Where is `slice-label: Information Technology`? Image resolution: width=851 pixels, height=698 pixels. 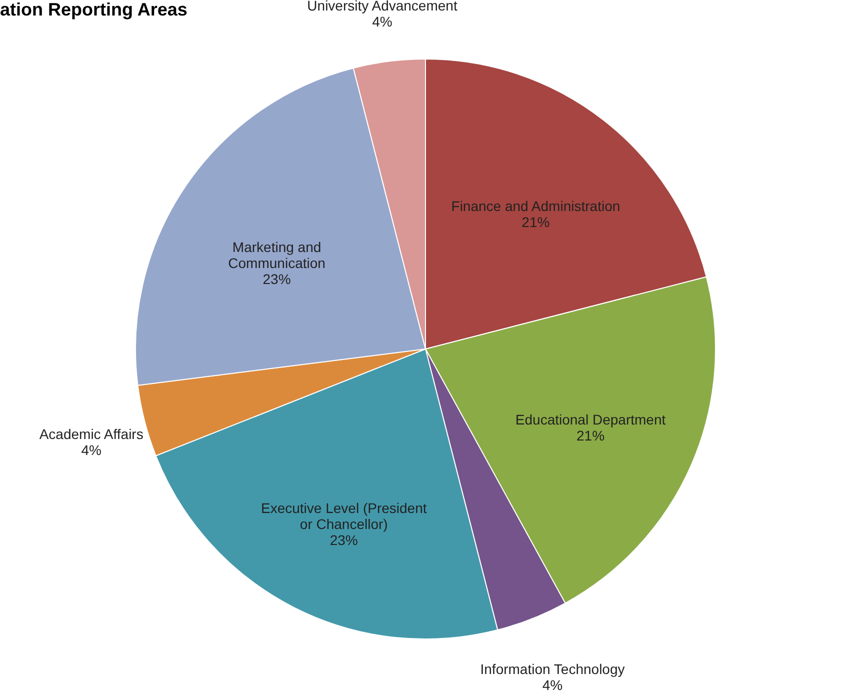
slice-label: Information Technology is located at coordinates (552, 668).